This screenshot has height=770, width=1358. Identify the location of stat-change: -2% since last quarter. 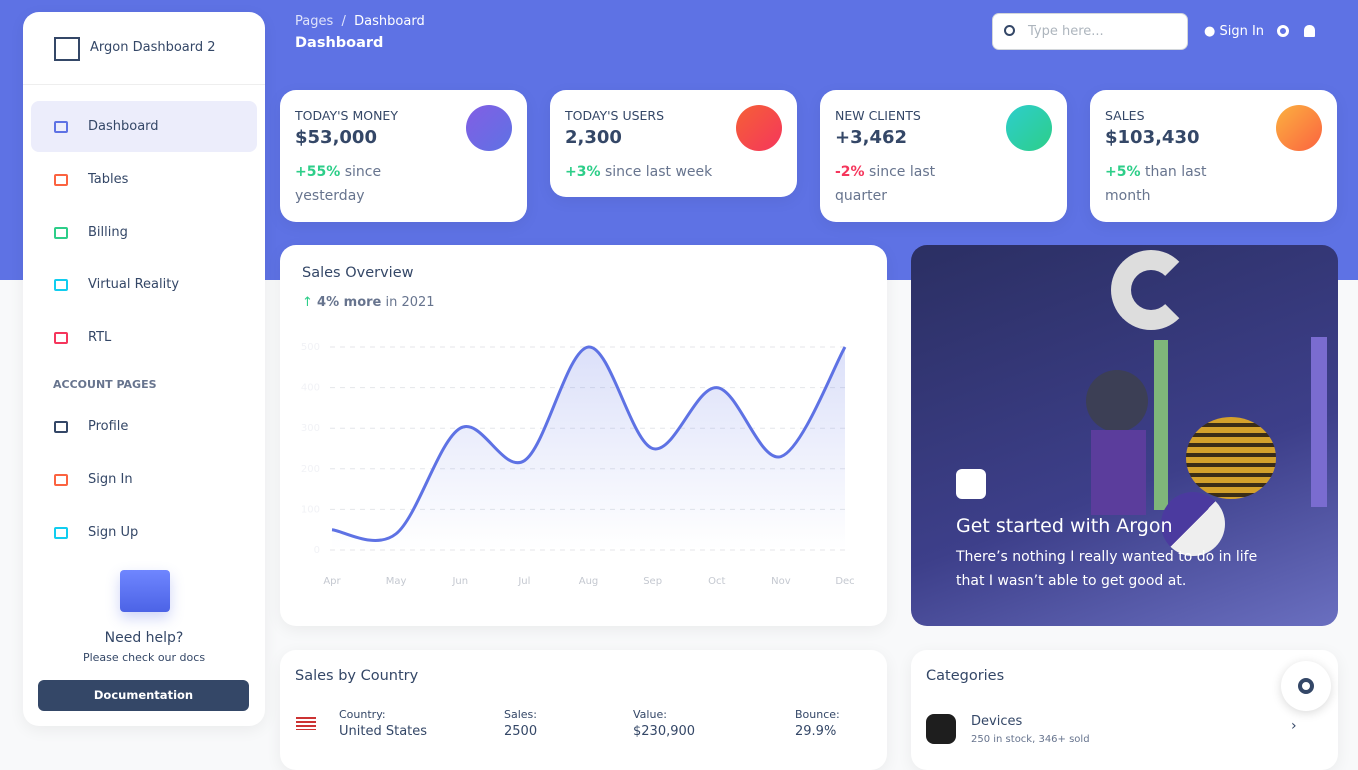
(900, 184).